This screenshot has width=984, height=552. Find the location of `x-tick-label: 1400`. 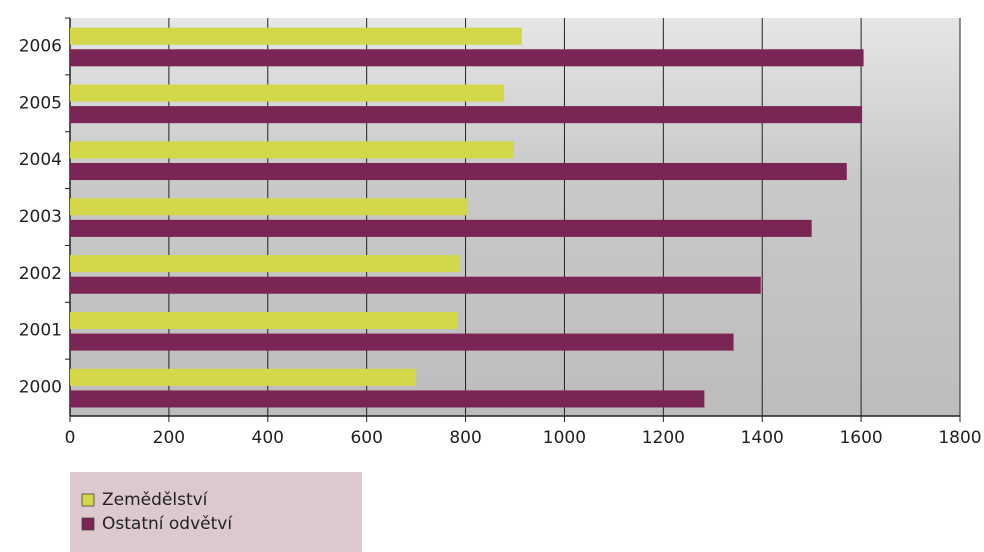

x-tick-label: 1400 is located at coordinates (762, 438).